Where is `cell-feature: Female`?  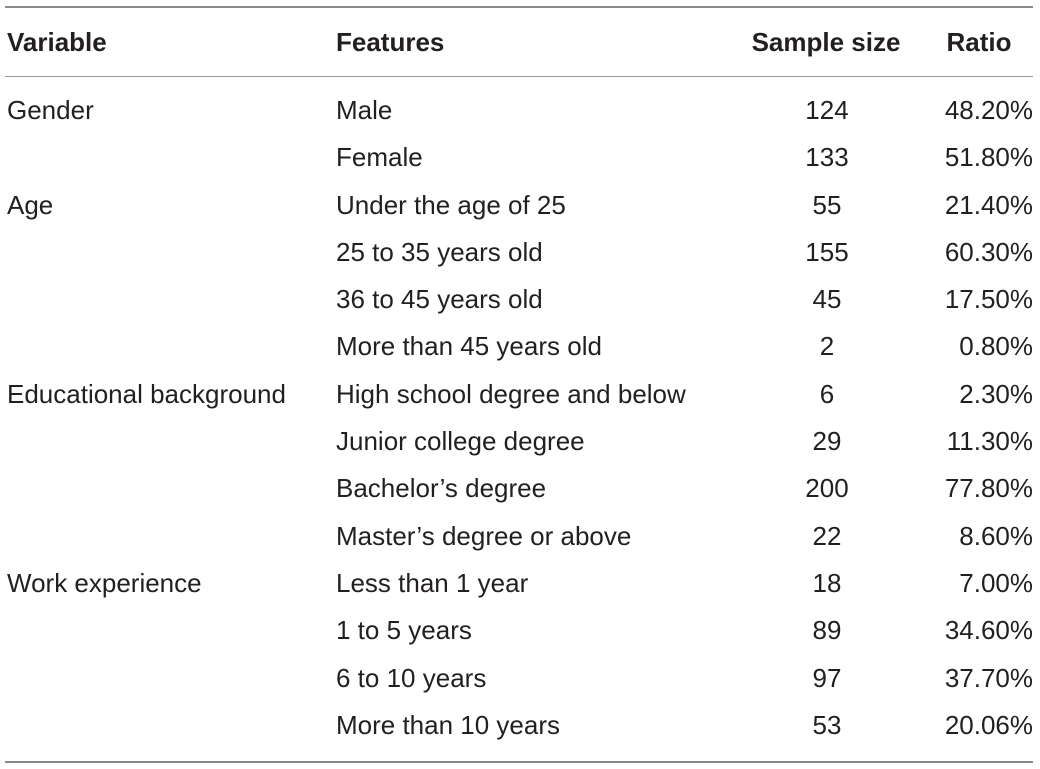 cell-feature: Female is located at coordinates (379, 157).